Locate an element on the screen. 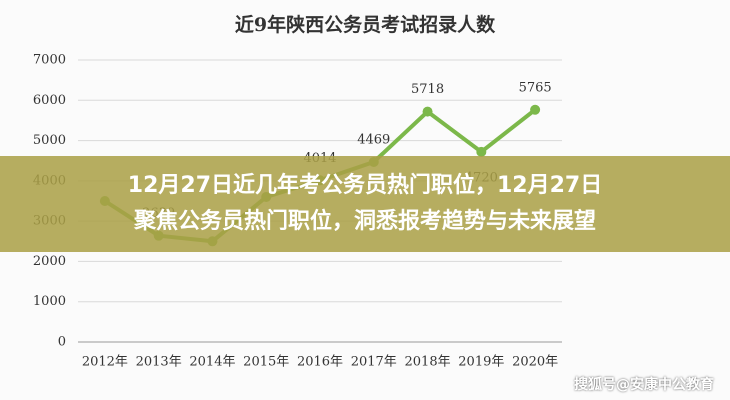 The width and height of the screenshot is (730, 400). data-label: 4469 is located at coordinates (373, 139).